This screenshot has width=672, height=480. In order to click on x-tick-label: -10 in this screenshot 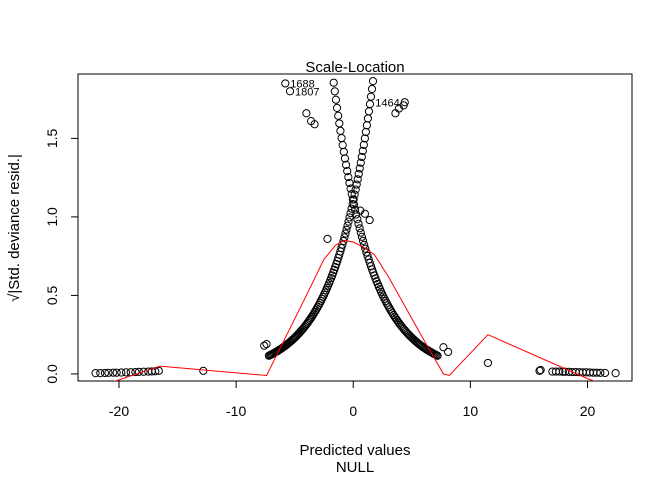, I will do `click(236, 411)`.